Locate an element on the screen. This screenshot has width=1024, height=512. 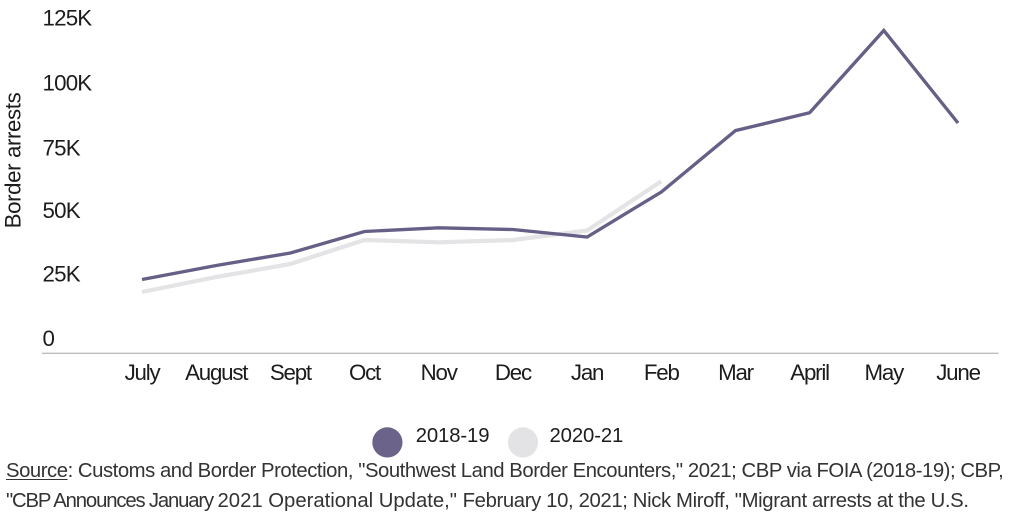
svg-text: 125K is located at coordinates (68, 17).